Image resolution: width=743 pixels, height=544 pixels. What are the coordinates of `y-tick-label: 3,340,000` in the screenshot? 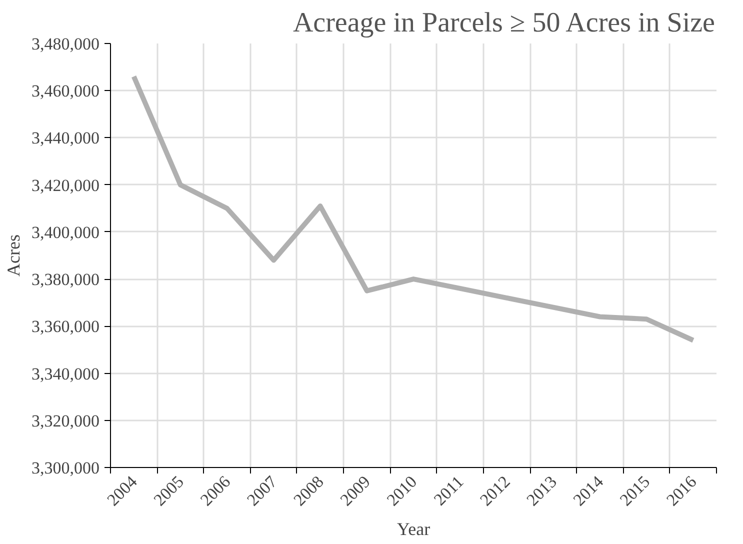 It's located at (66, 374).